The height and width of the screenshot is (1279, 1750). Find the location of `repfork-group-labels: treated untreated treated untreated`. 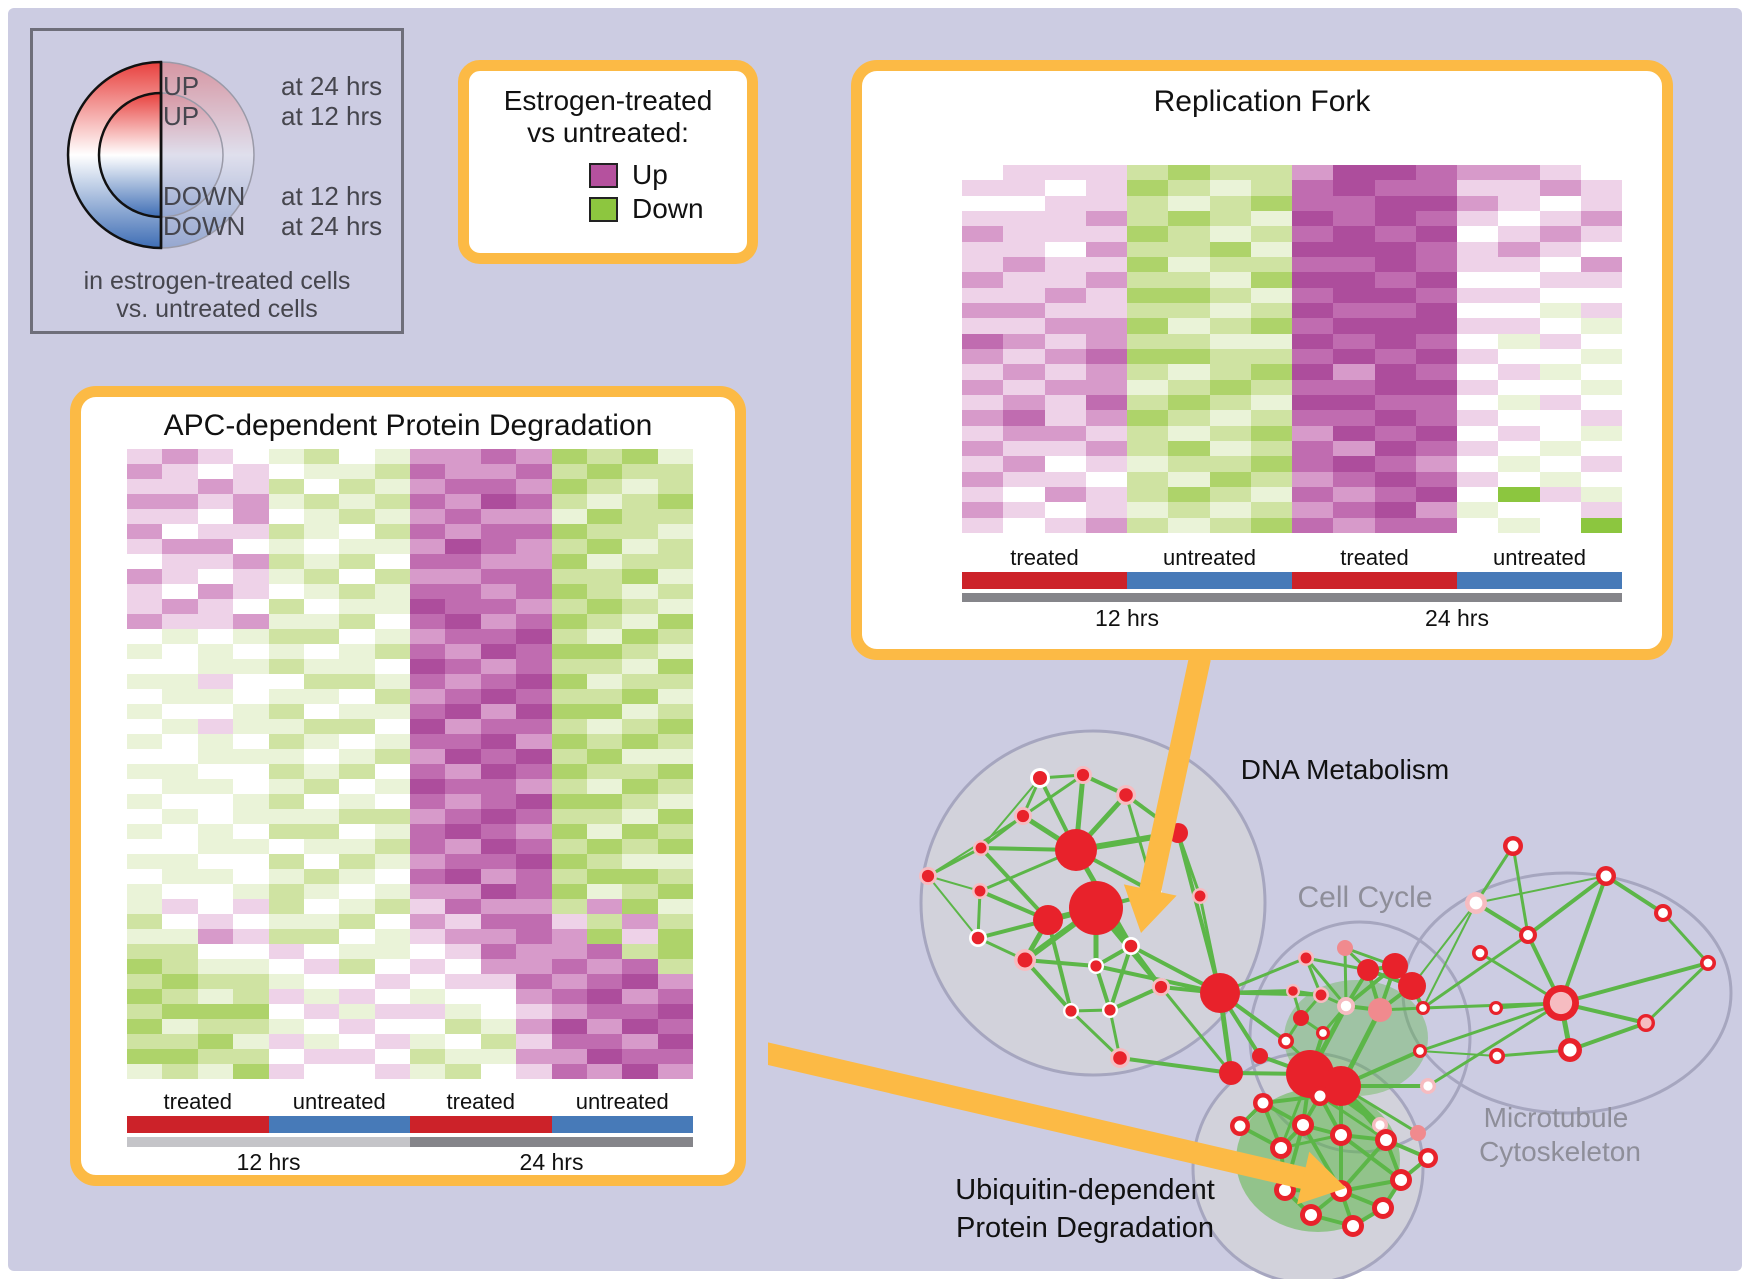

repfork-group-labels: treated untreated treated untreated is located at coordinates (1292, 558).